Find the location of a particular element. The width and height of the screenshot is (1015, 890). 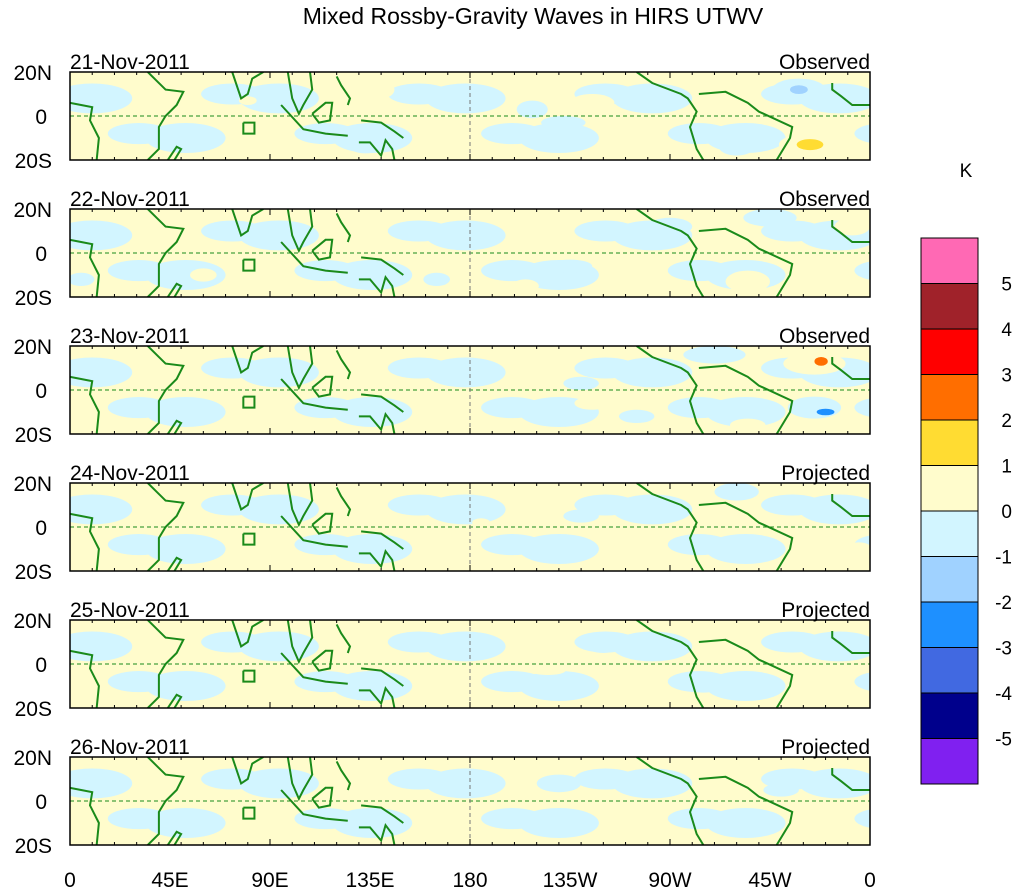

colorbar-label: -2 is located at coordinates (1003, 603).